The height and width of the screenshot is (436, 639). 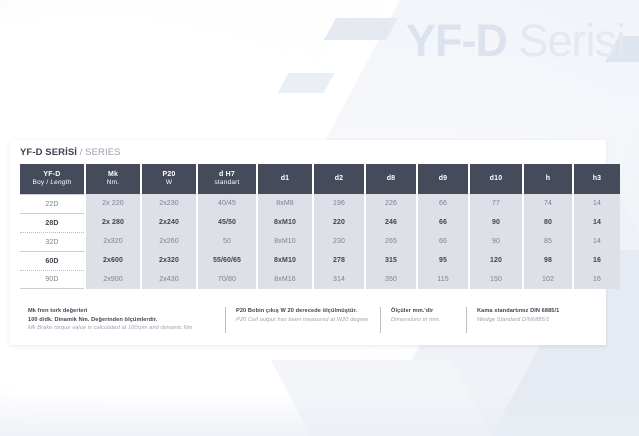 I want to click on watermark-title: YF-D Serisi, so click(x=516, y=40).